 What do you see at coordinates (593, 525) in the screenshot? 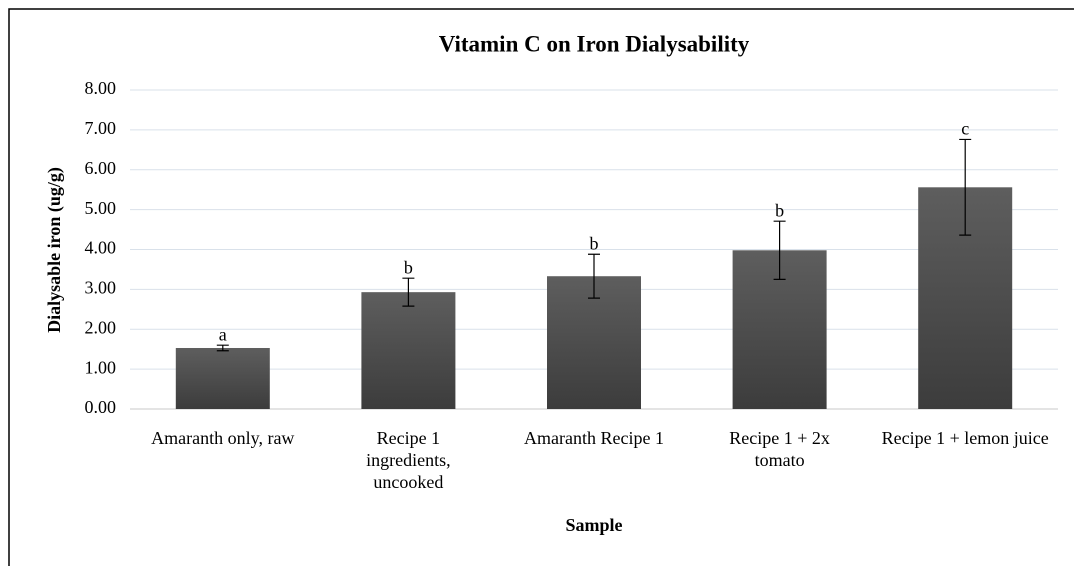
I see `x-axis-title: Sample` at bounding box center [593, 525].